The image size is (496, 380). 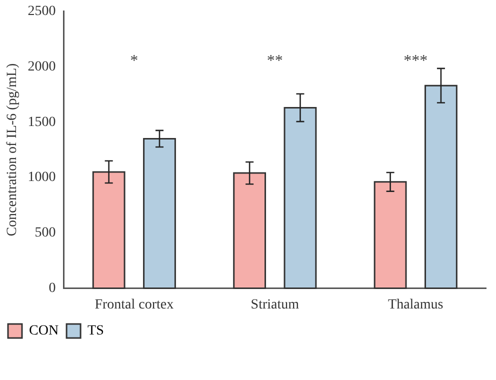 I want to click on annotation: **, so click(x=274, y=61).